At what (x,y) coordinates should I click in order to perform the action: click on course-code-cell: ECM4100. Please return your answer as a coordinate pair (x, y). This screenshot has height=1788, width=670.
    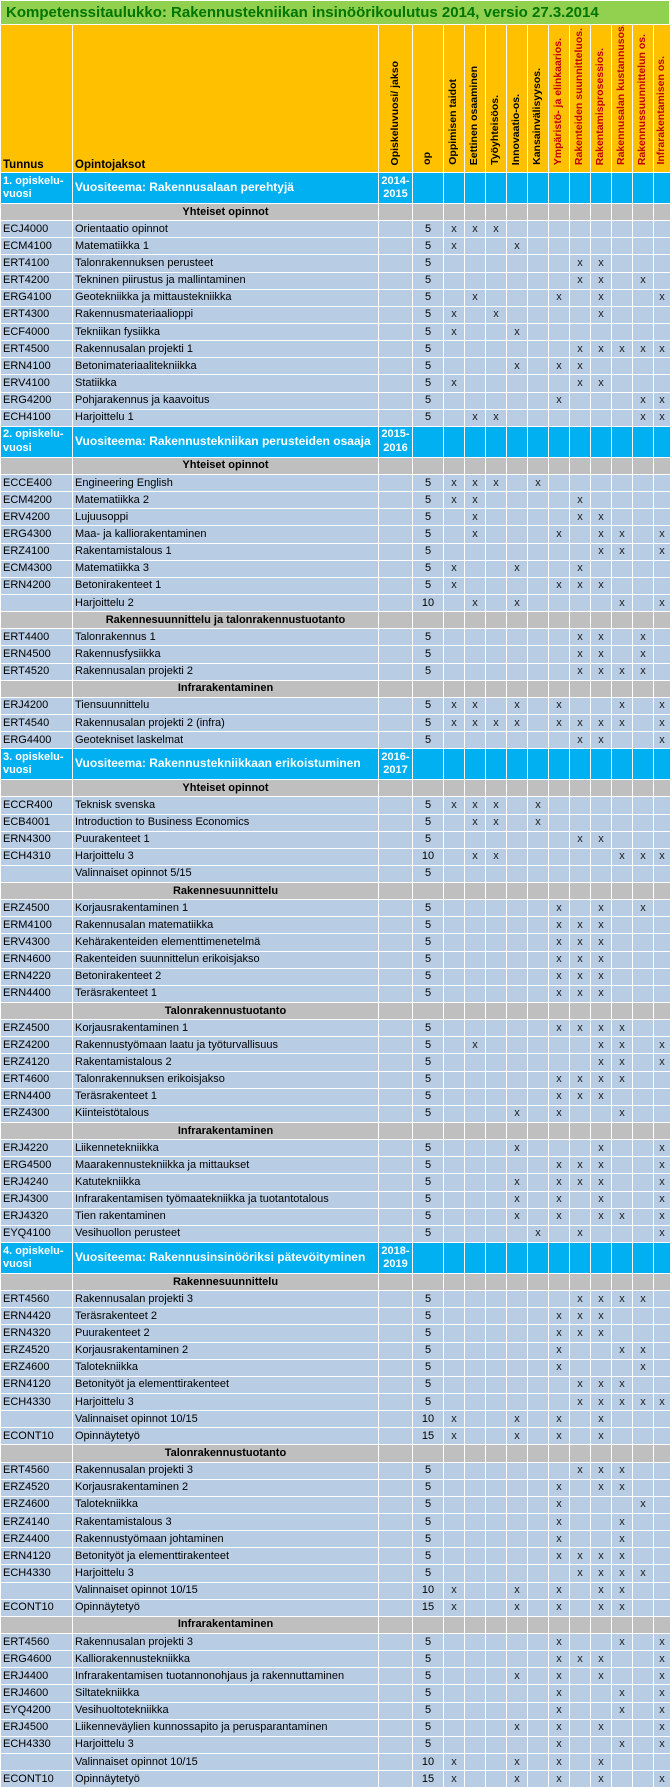
    Looking at the image, I should click on (37, 246).